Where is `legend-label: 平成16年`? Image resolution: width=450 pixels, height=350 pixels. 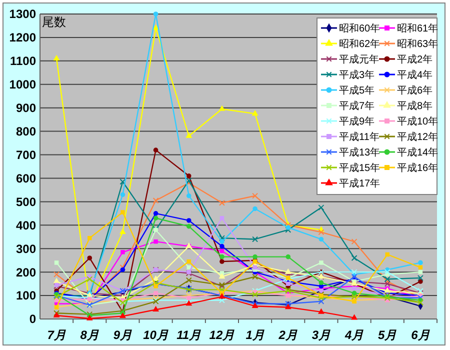 legend-label: 平成16年 is located at coordinates (417, 168).